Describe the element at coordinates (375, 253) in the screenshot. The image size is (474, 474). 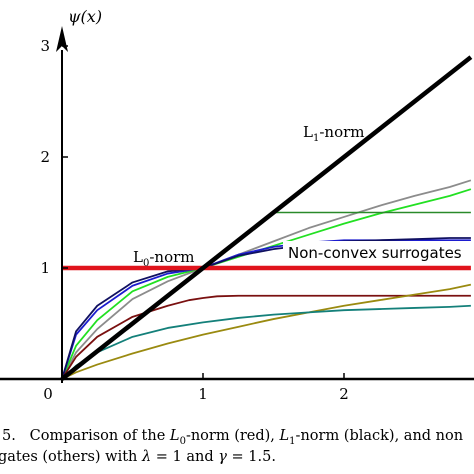
I see `annotation-surrogates: Non-convex surrogates` at that location.